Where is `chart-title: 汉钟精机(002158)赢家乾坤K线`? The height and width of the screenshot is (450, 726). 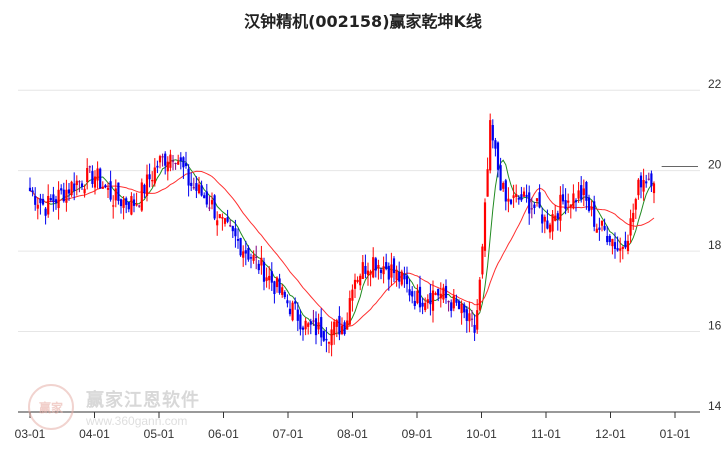
chart-title: 汉钟精机(002158)赢家乾坤K线 is located at coordinates (363, 21).